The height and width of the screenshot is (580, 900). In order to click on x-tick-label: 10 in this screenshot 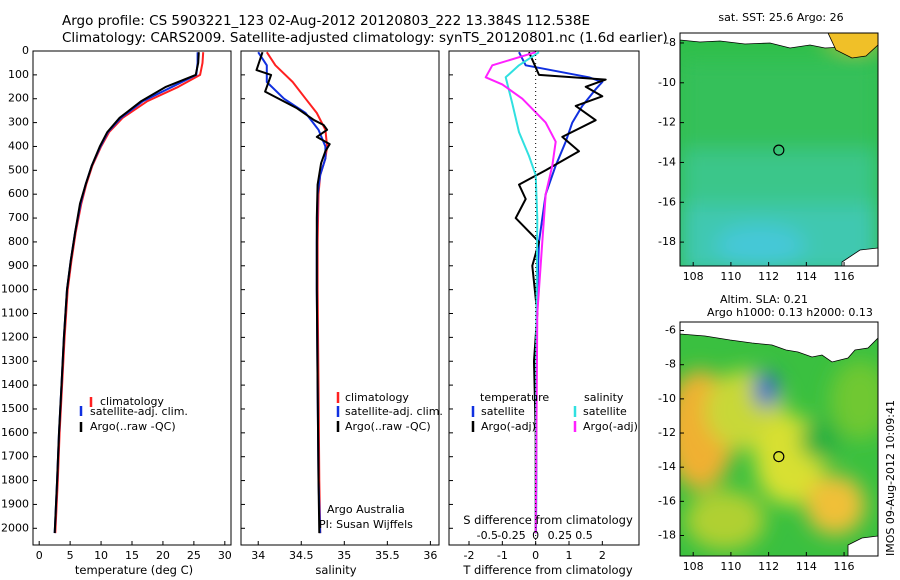, I will do `click(101, 555)`.